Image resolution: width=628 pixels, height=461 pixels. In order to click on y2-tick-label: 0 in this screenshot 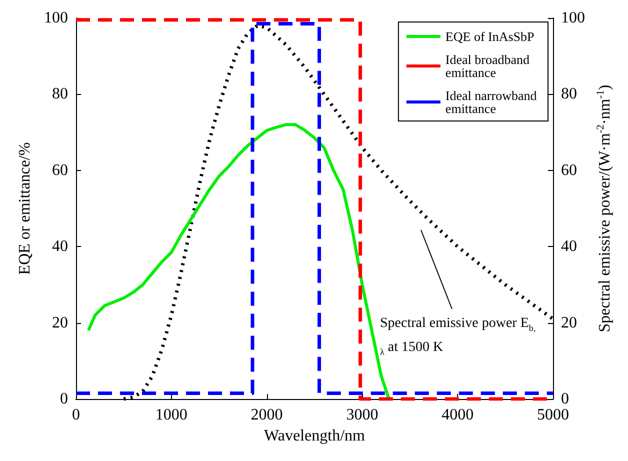, I will do `click(565, 399)`.